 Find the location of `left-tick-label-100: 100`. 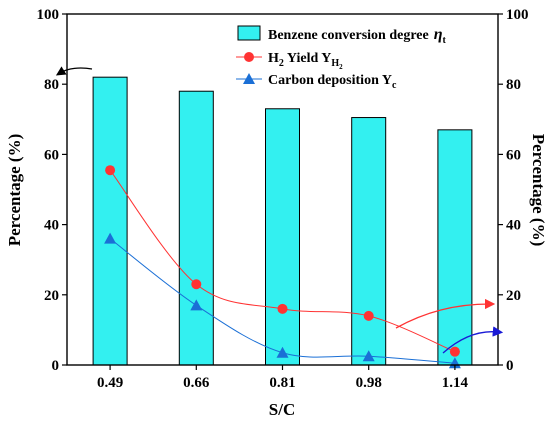

left-tick-label-100: 100 is located at coordinates (48, 15).